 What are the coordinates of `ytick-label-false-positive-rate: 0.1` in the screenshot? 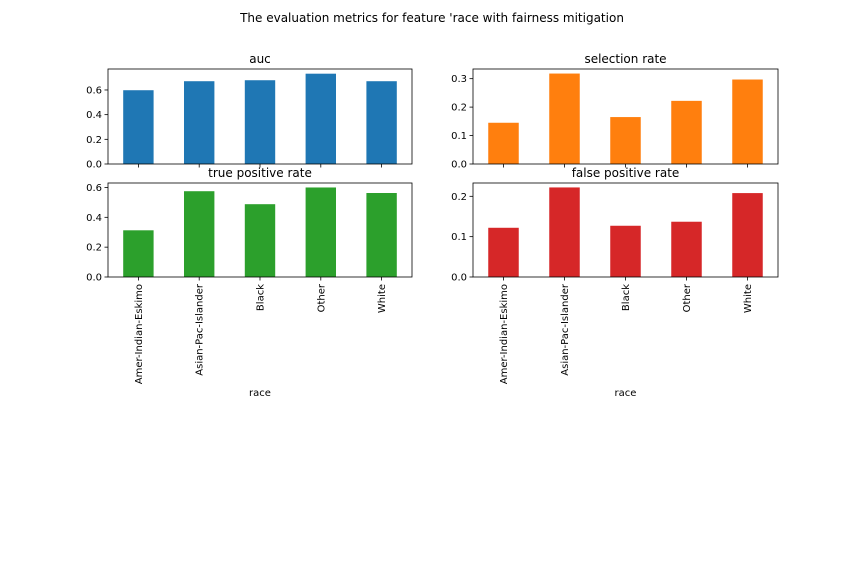 It's located at (459, 237).